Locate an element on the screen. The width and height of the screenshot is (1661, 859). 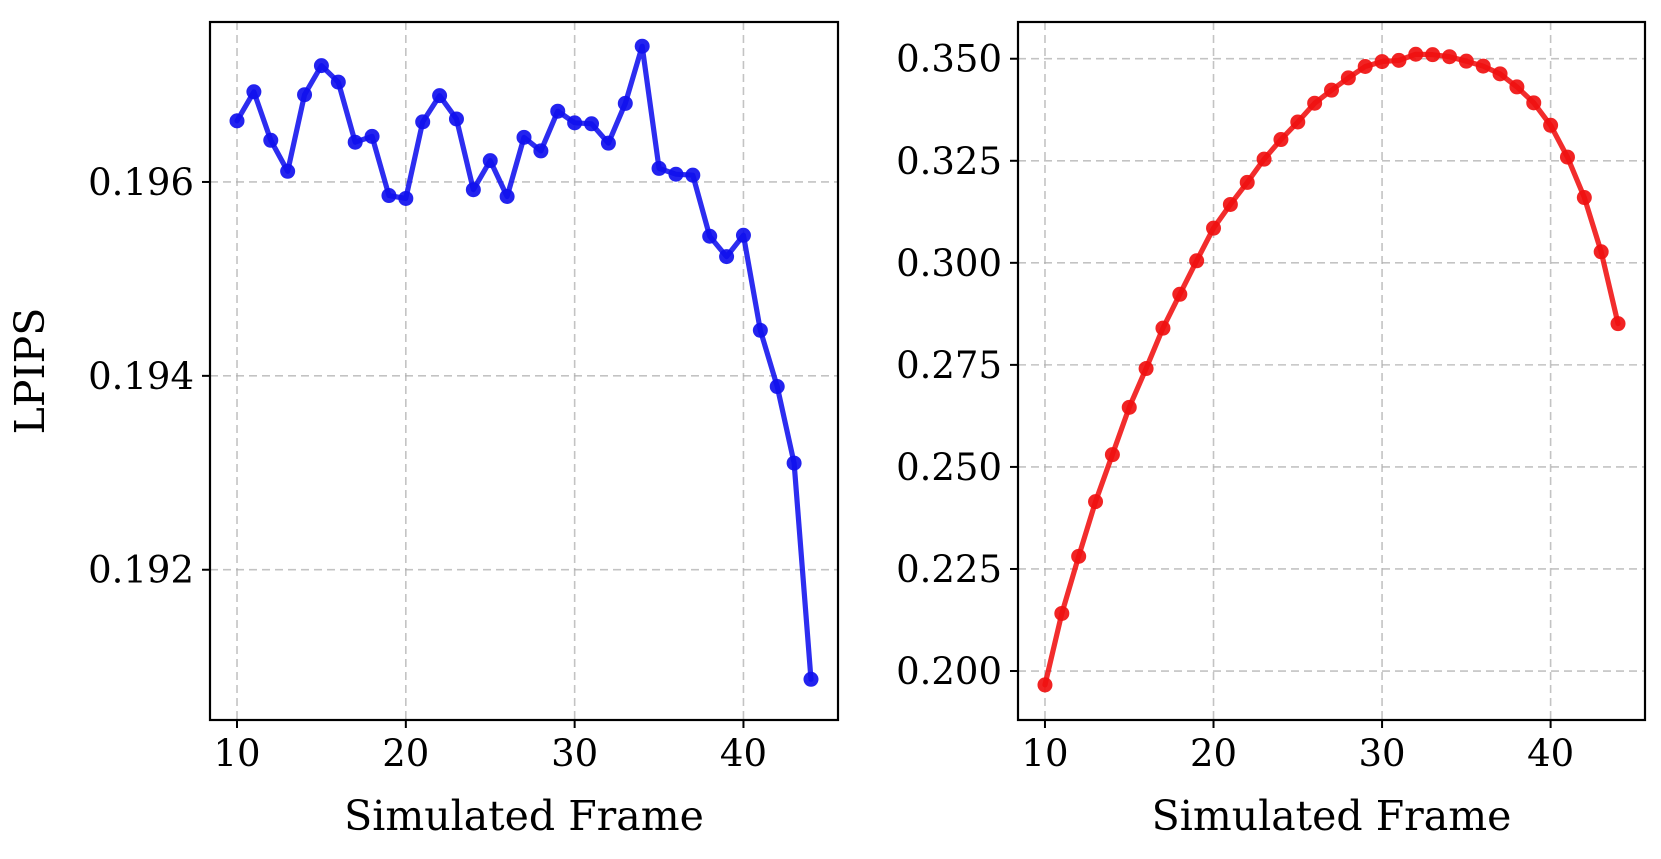
y-tick-label: 0.225 is located at coordinates (949, 569).